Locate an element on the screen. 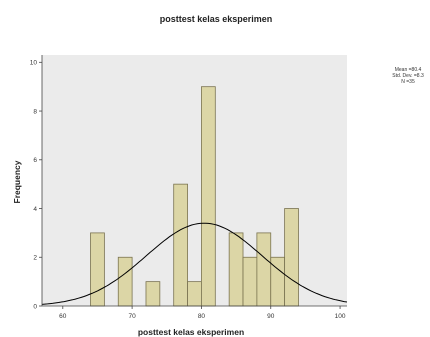 Image resolution: width=430 pixels, height=337 pixels. stats-box: Mean =80.4 Std. Dev. =8.3 N =35 is located at coordinates (408, 76).